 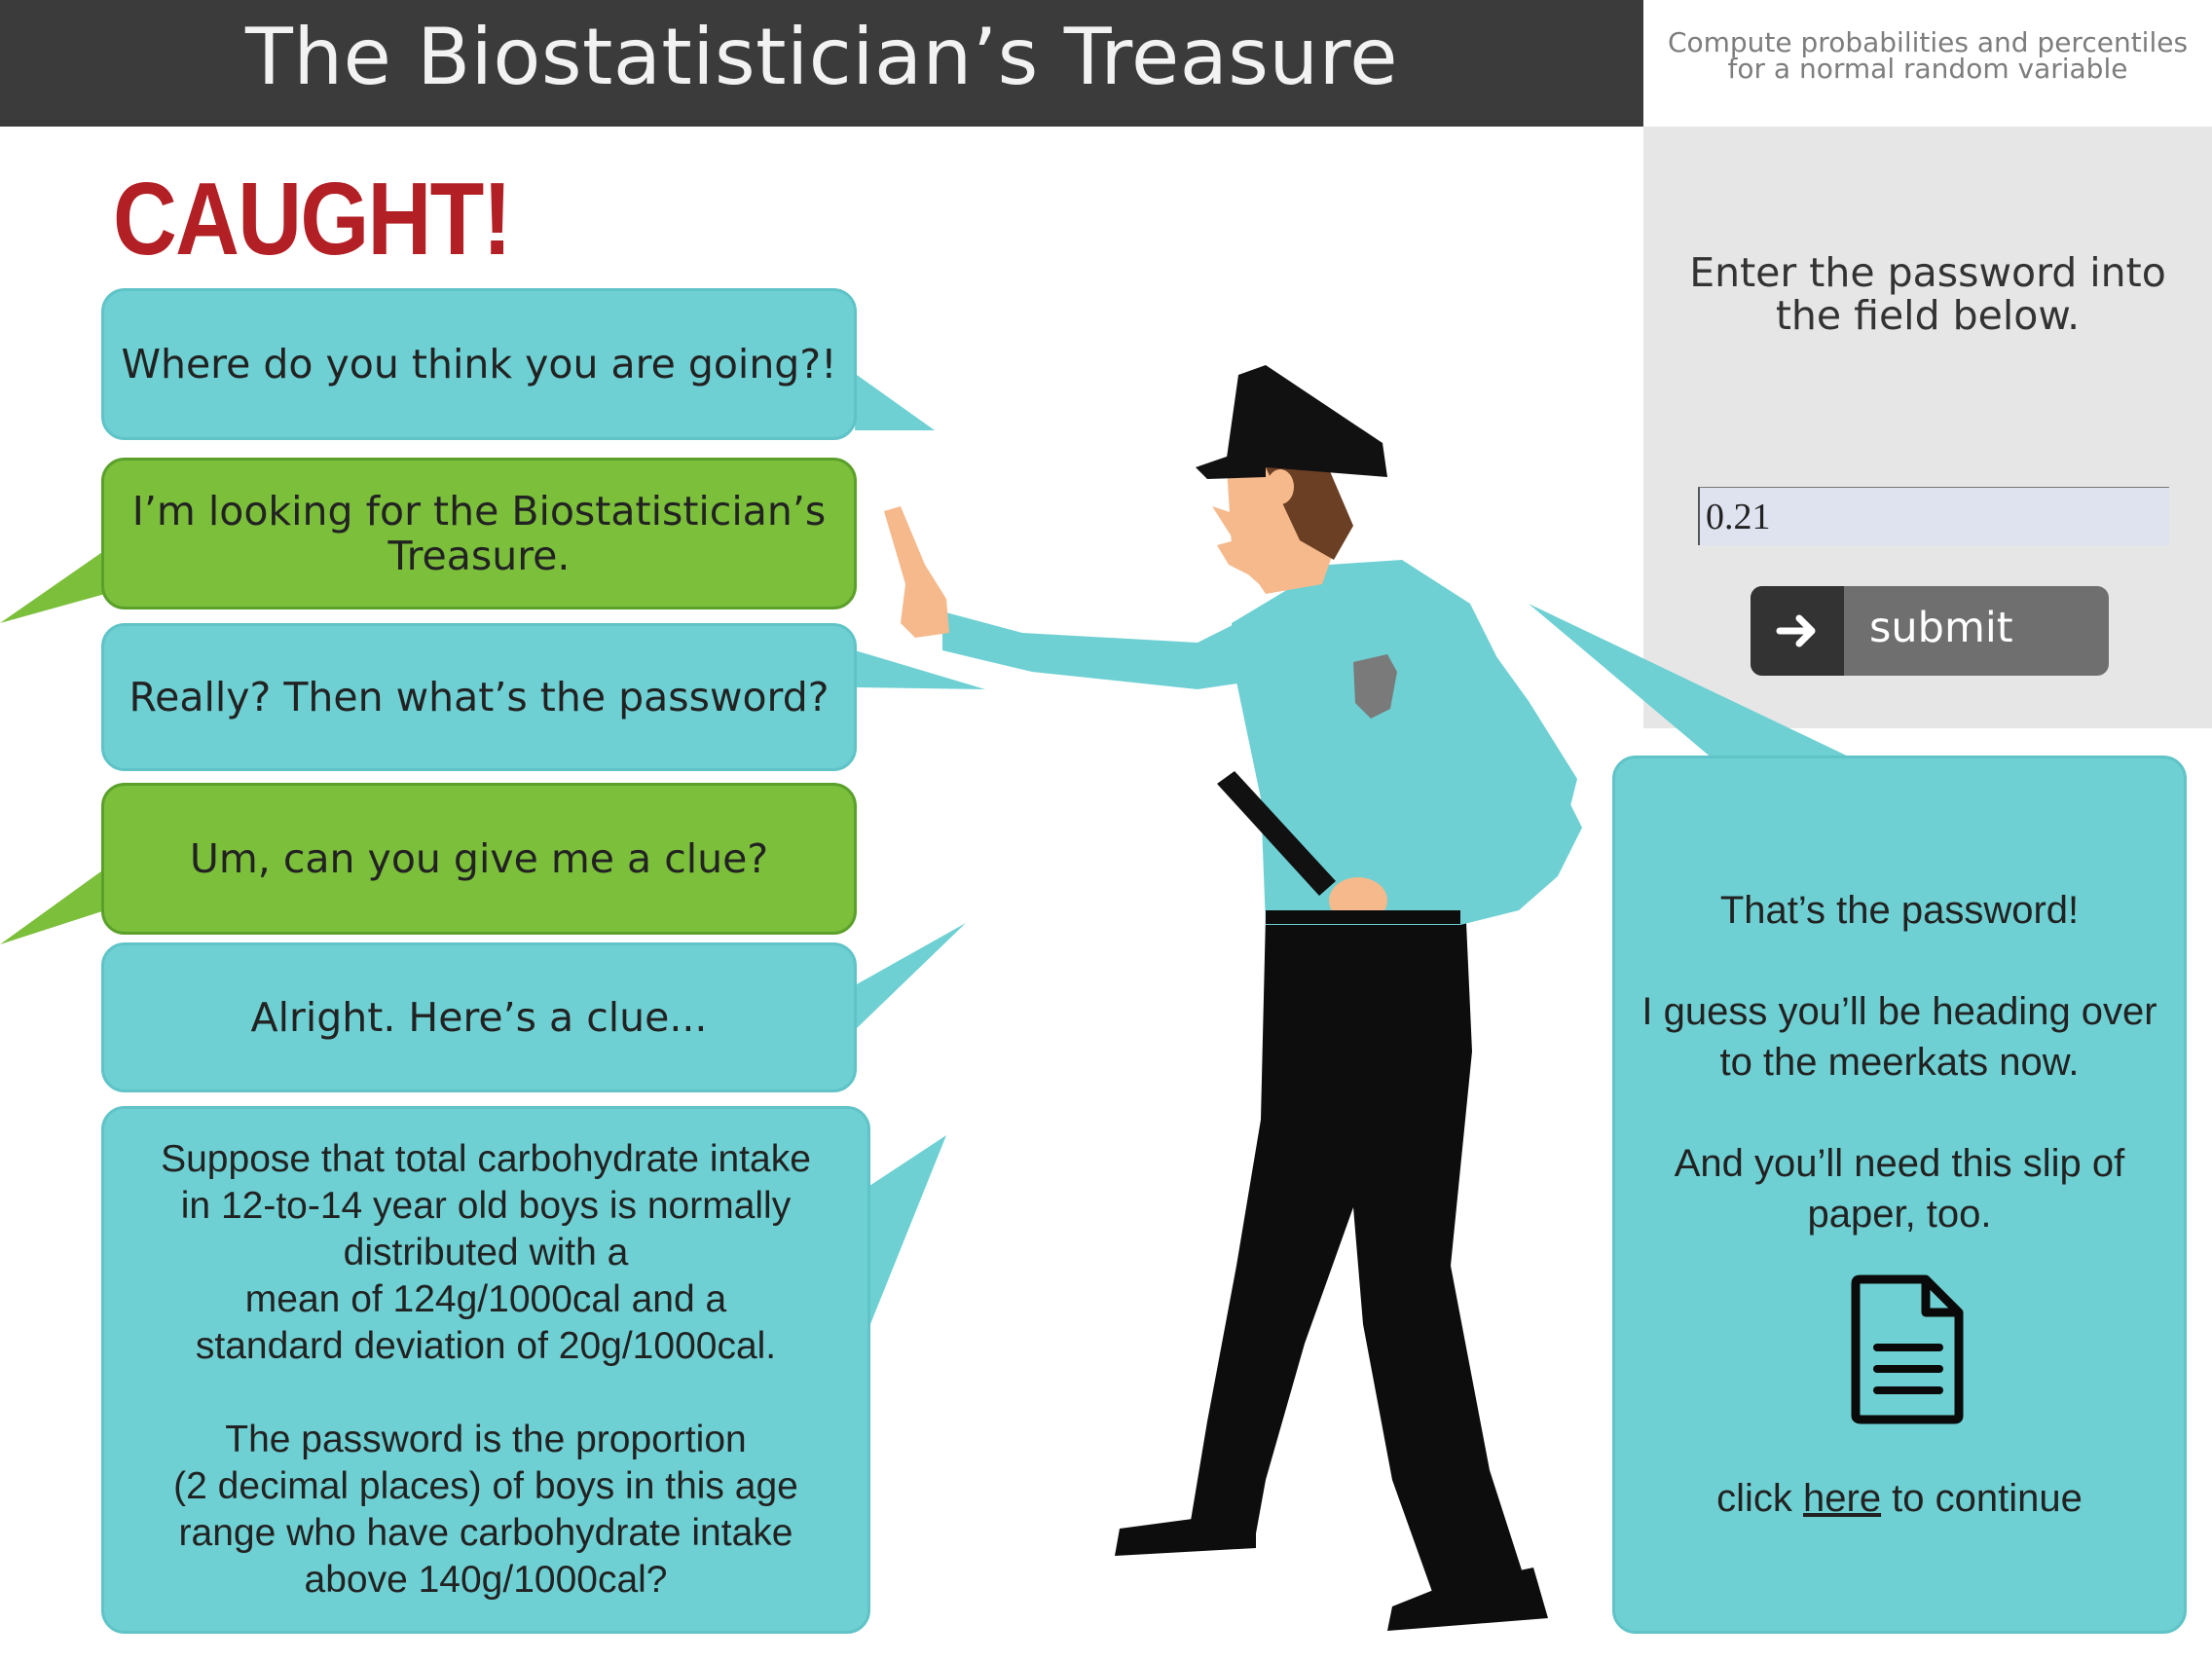 I want to click on title-bar: The Biostatistician’s Treasure, so click(x=821, y=64).